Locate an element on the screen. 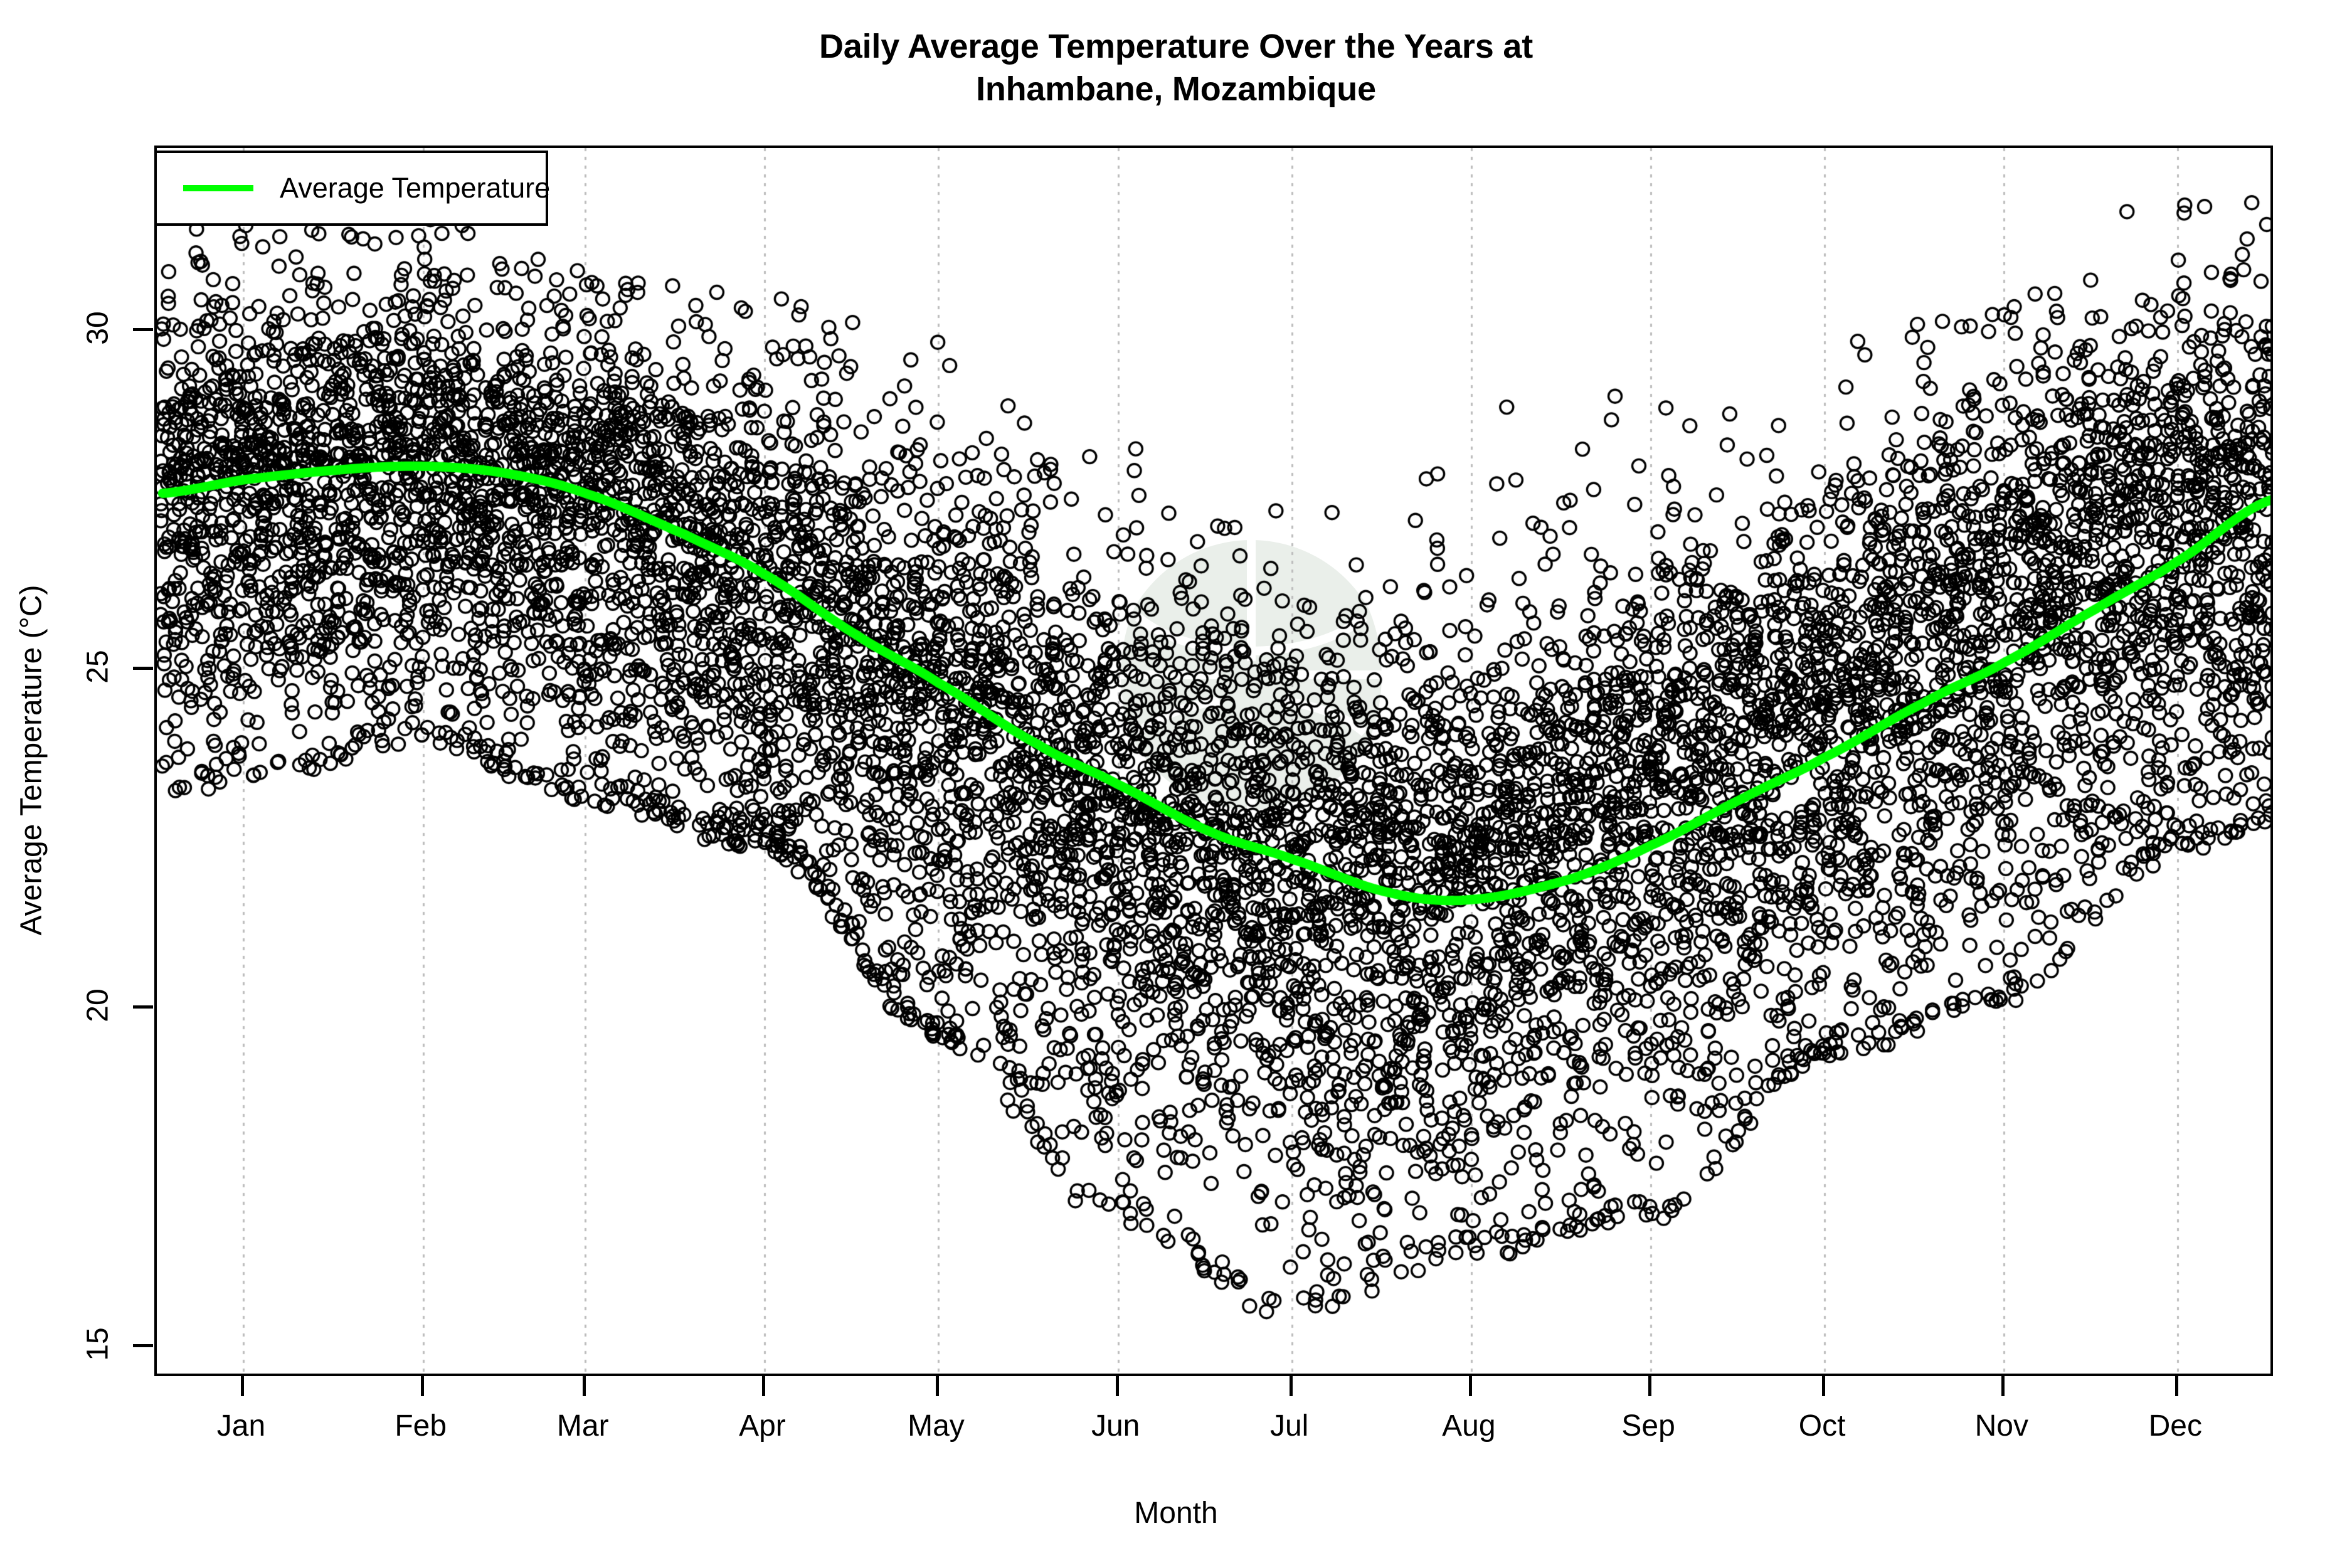 Image resolution: width=2352 pixels, height=1568 pixels. y-axis-tick-label: 25 is located at coordinates (98, 667).